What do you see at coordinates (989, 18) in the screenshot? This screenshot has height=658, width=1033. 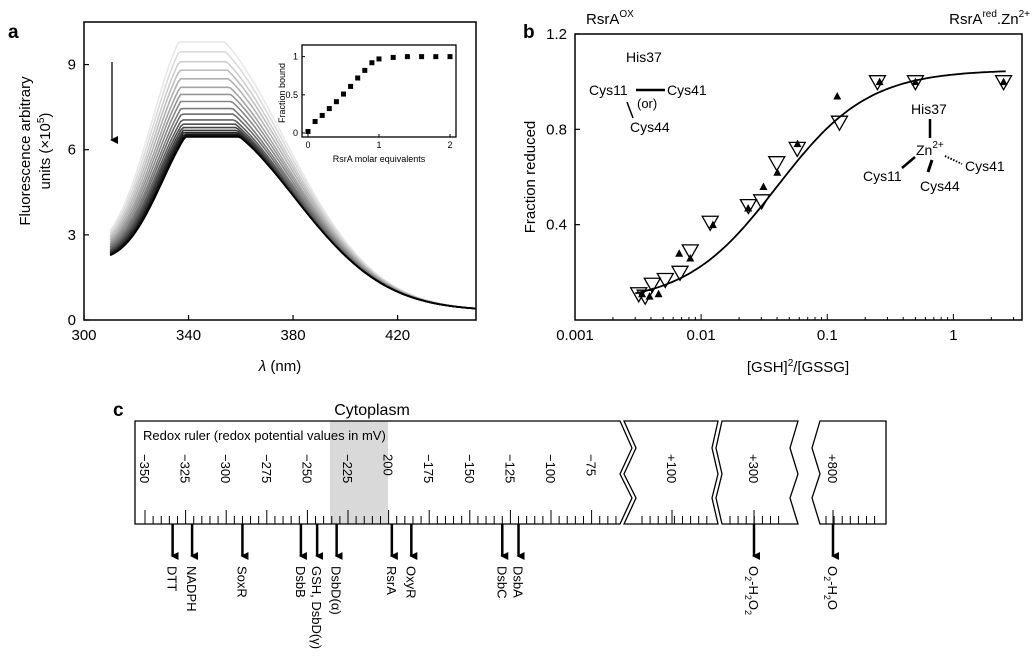 I see `rsra-red-label: RsrAred.Zn2+` at bounding box center [989, 18].